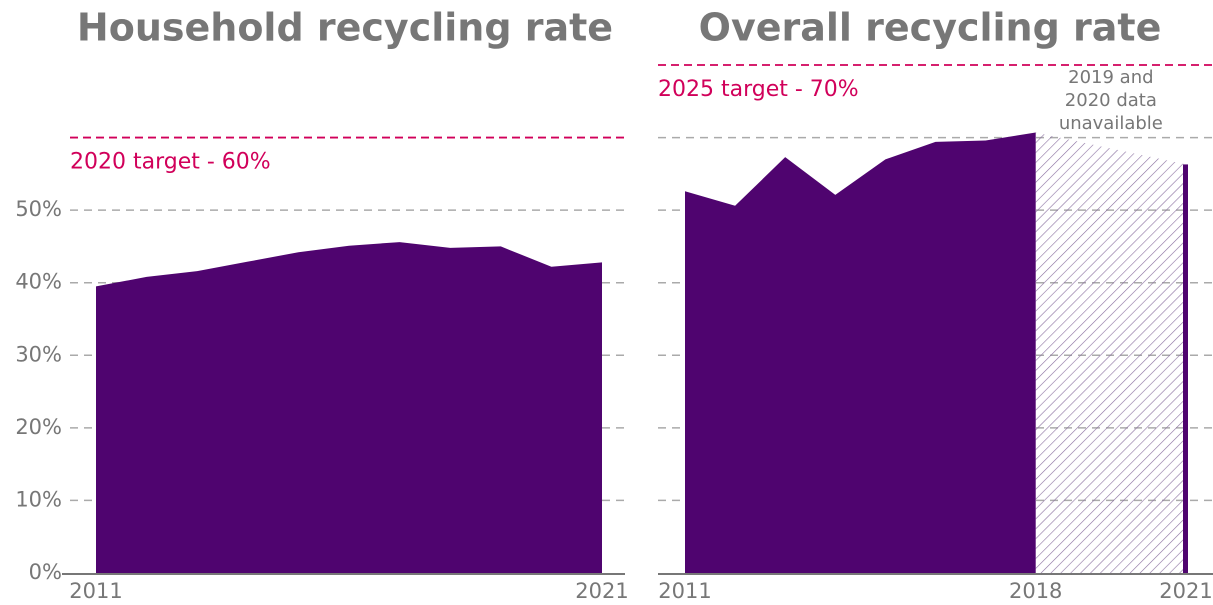 Image resolution: width=1213 pixels, height=605 pixels. Describe the element at coordinates (1110, 352) in the screenshot. I see `unavailable-hatch` at that location.